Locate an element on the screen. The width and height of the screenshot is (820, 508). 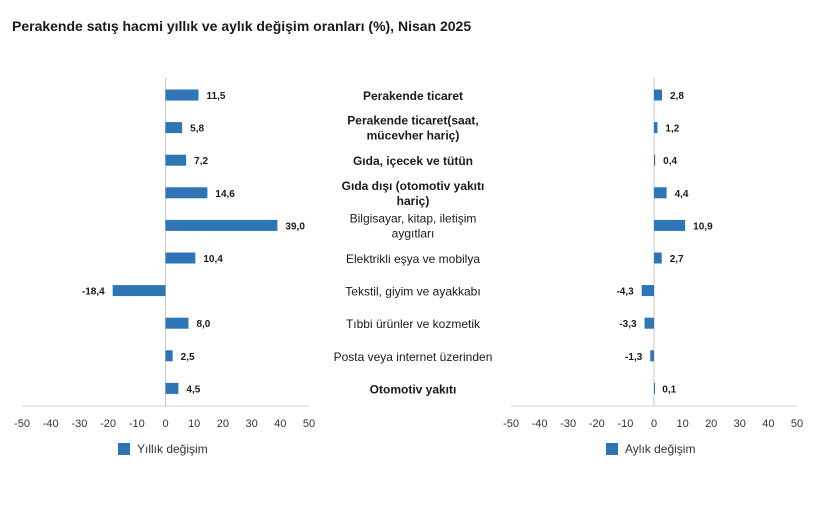
data-label: 0,1 is located at coordinates (669, 389).